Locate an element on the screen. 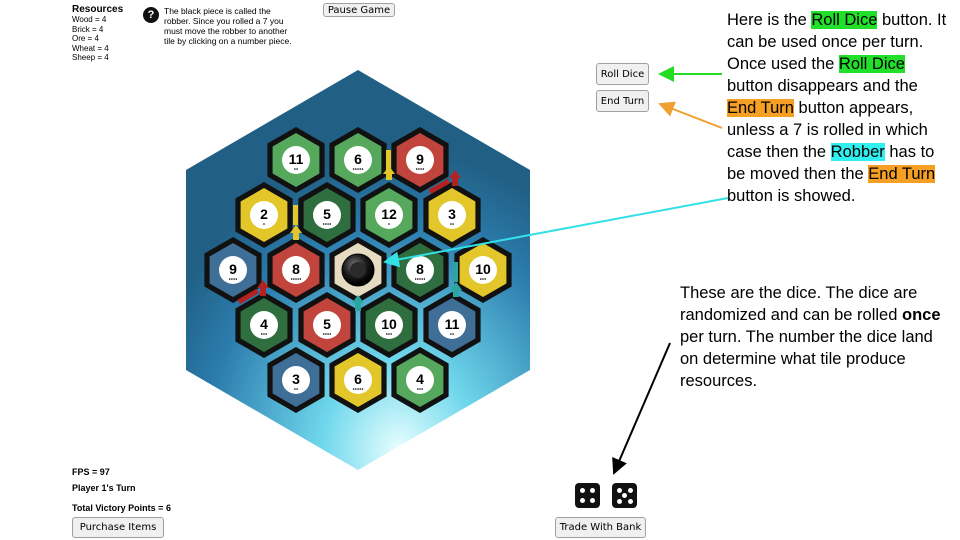  roads is located at coordinates (349, 230).